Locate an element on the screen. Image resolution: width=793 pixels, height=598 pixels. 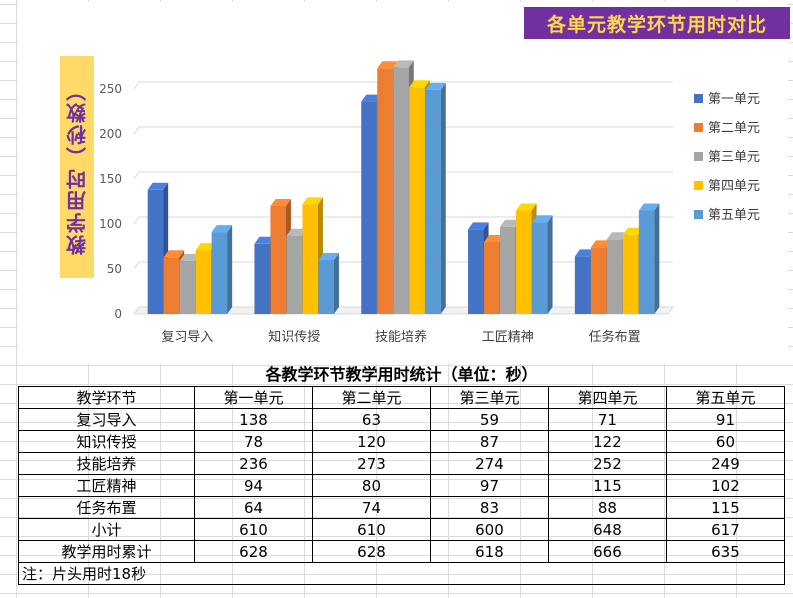
table-cell: 复习导入 is located at coordinates (106, 419).